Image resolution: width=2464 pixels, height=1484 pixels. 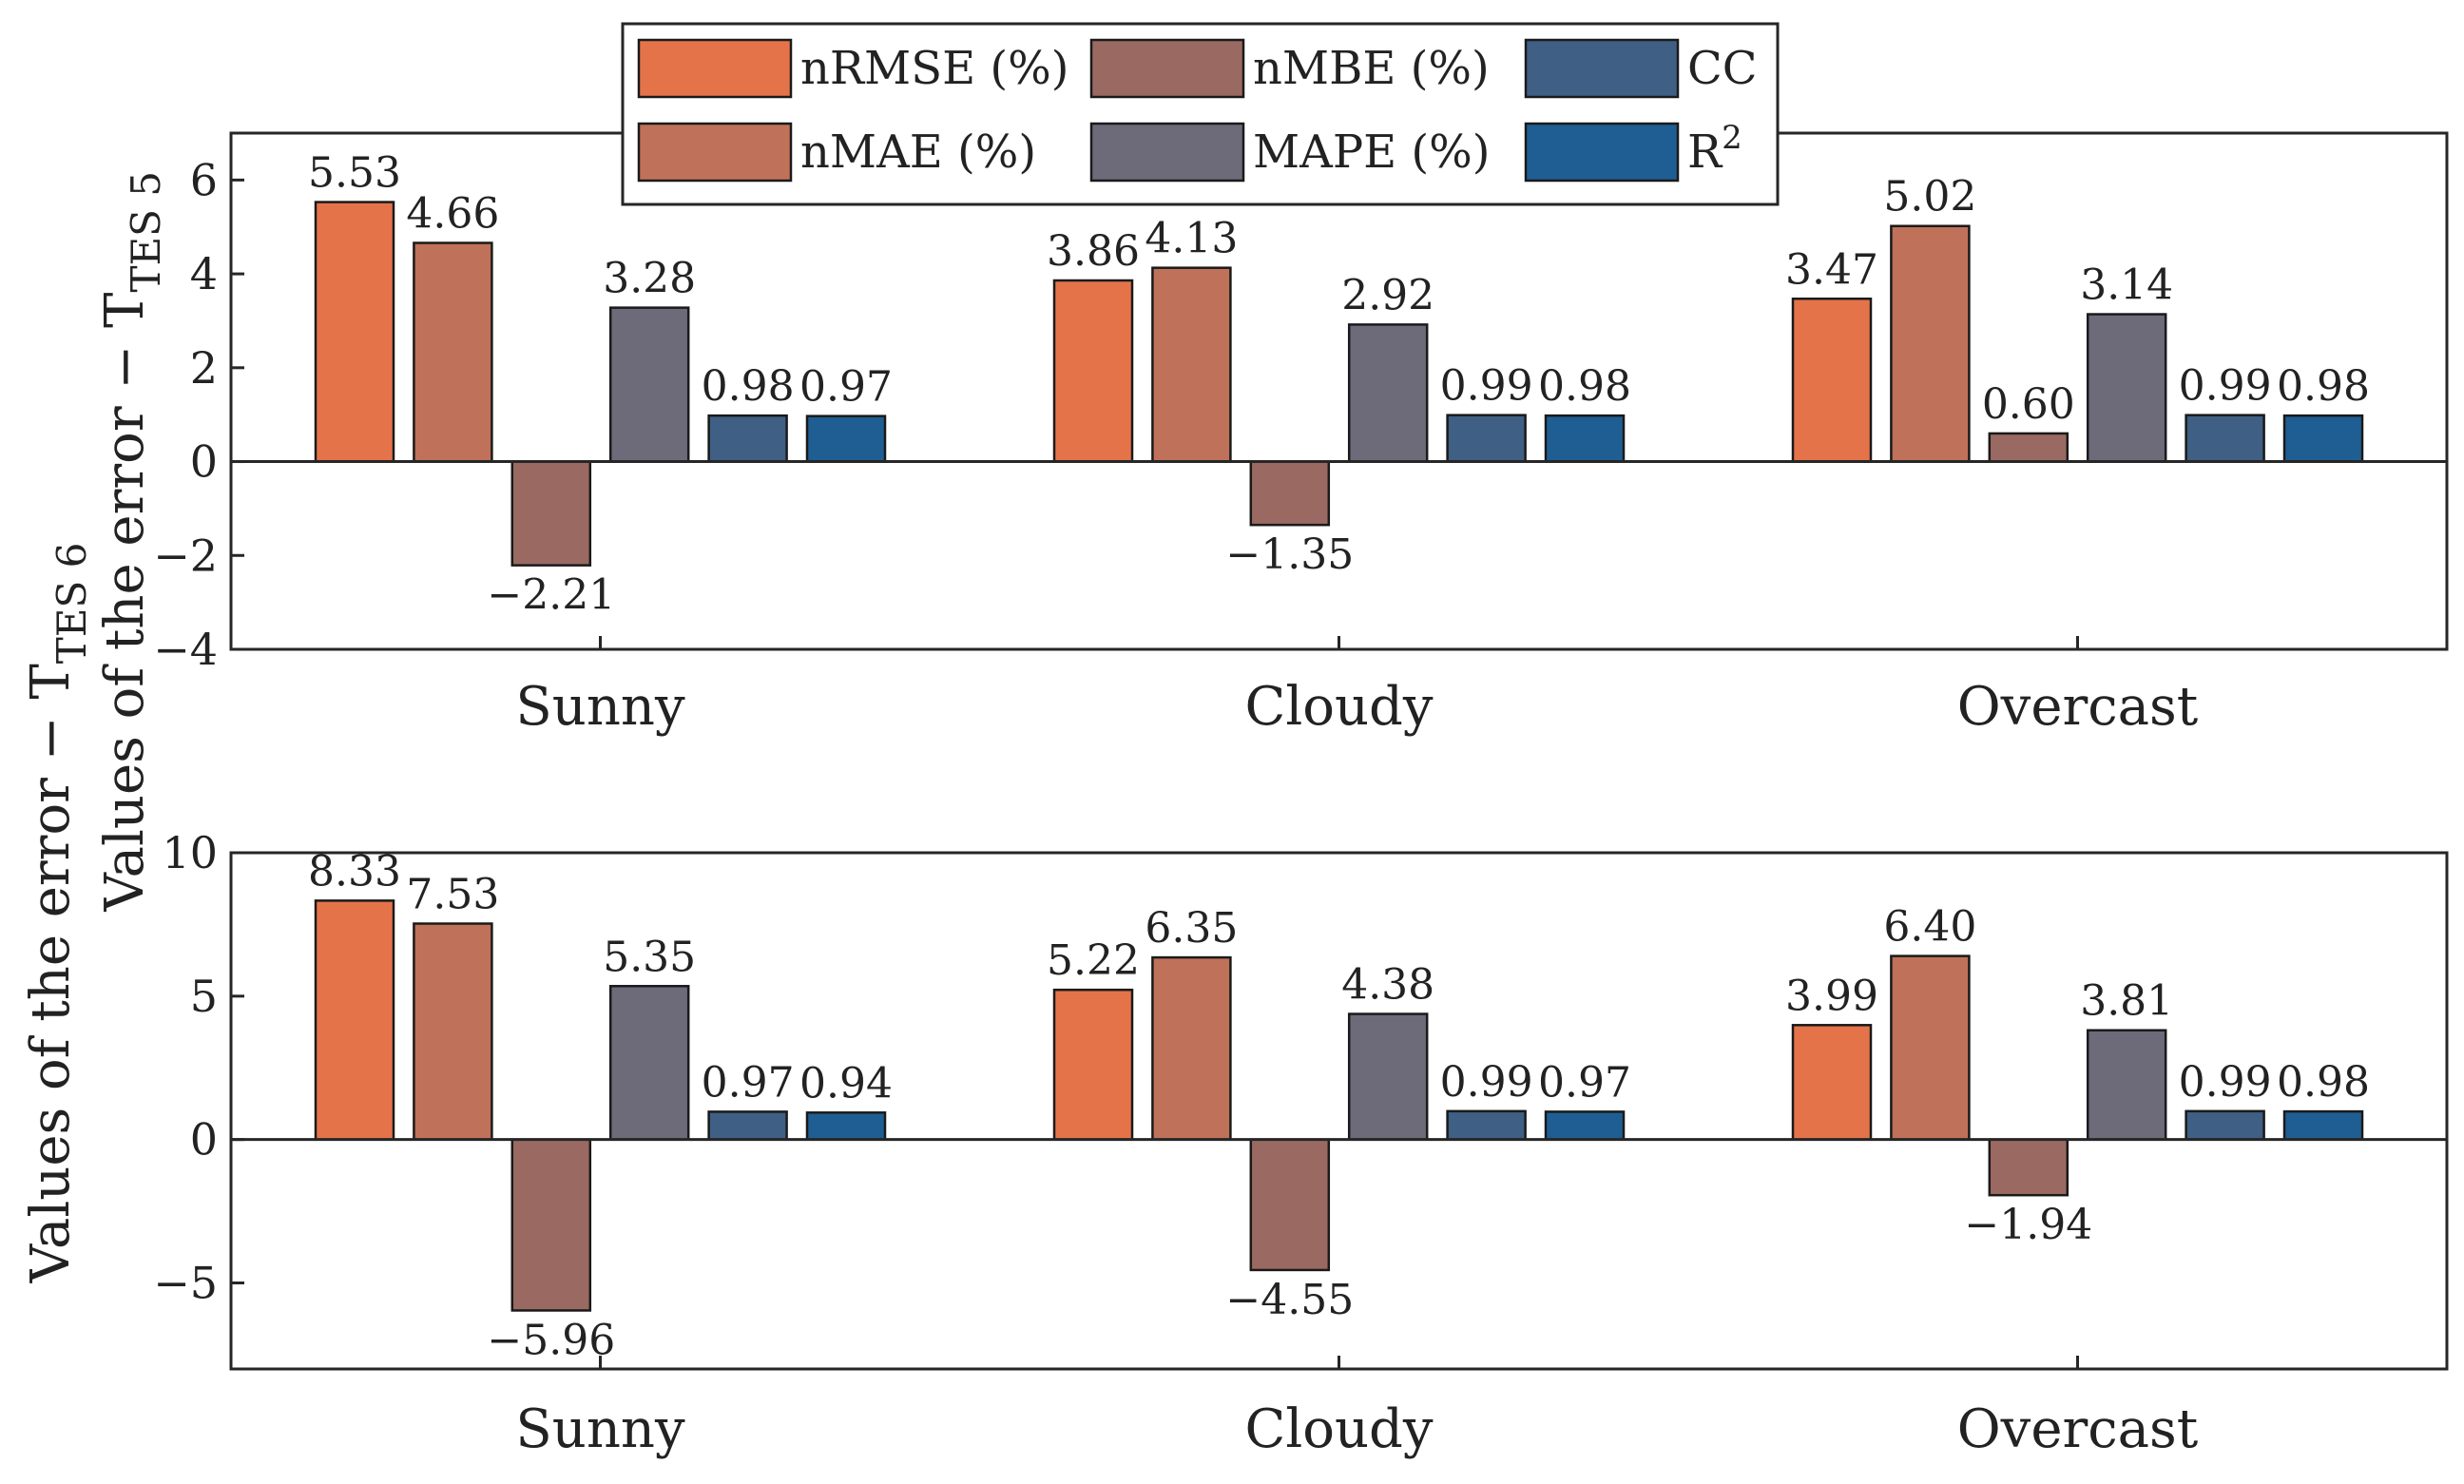 What do you see at coordinates (2323, 1082) in the screenshot?
I see `data-label-r2-overcast: 0.98` at bounding box center [2323, 1082].